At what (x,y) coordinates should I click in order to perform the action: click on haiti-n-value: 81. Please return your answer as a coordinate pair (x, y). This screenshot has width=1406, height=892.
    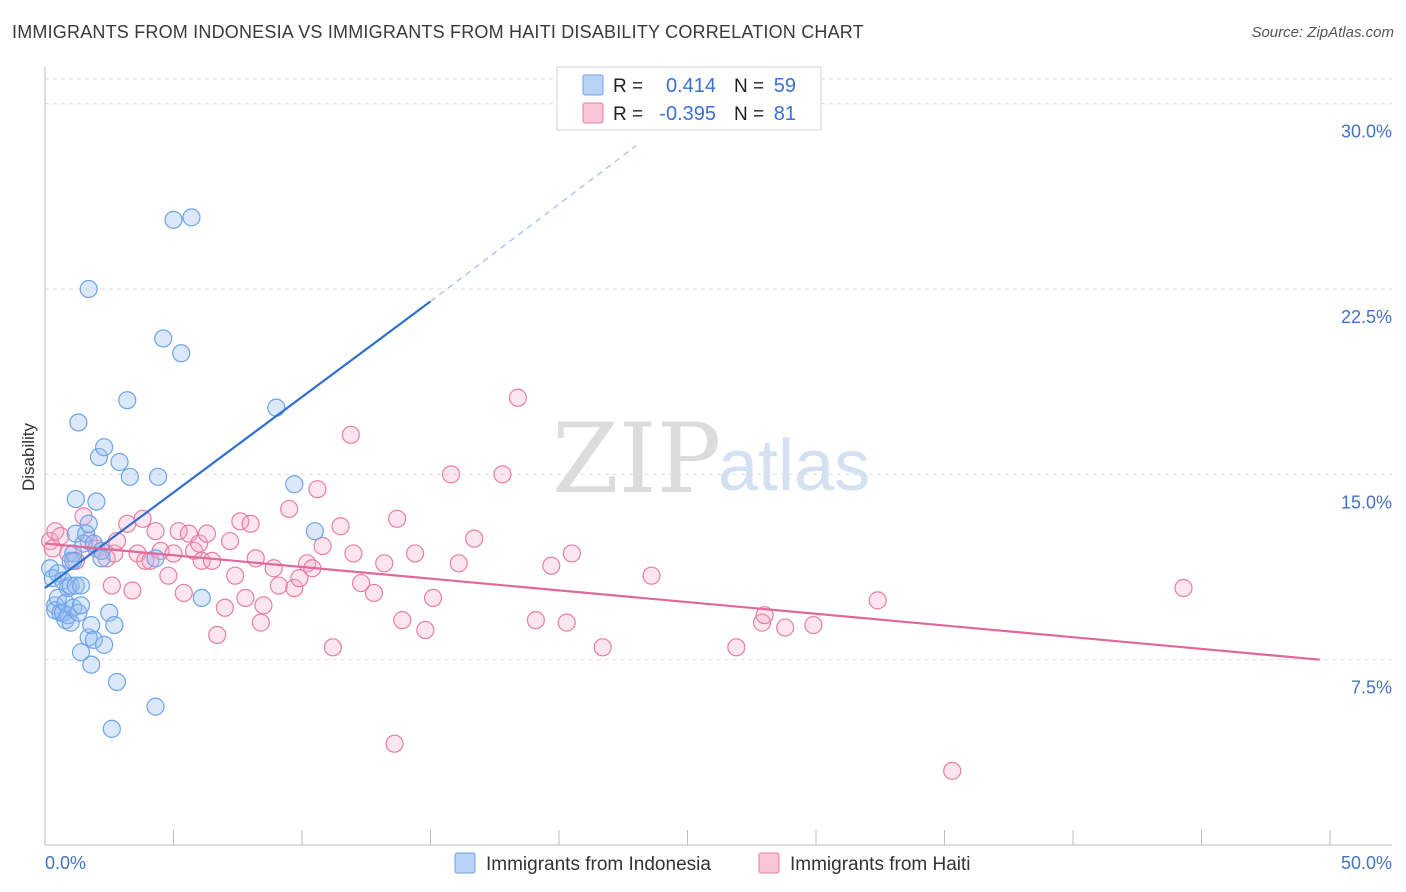
    Looking at the image, I should click on (785, 114).